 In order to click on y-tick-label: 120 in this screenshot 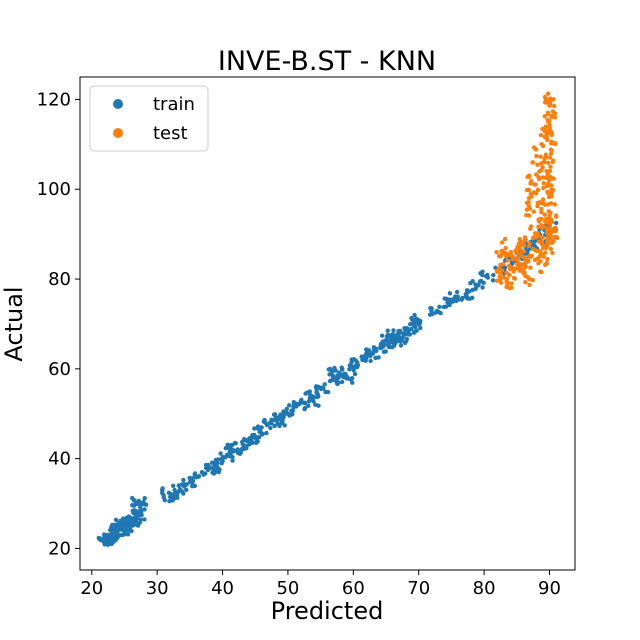, I will do `click(54, 99)`.